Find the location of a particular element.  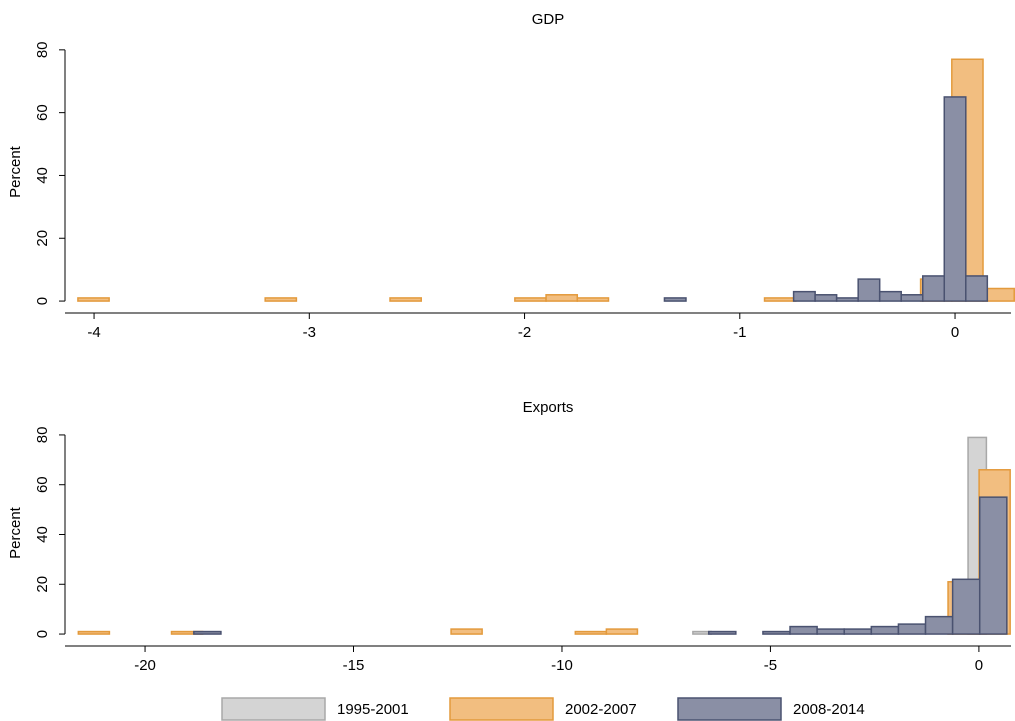

x-tick-label: -1 is located at coordinates (739, 332).